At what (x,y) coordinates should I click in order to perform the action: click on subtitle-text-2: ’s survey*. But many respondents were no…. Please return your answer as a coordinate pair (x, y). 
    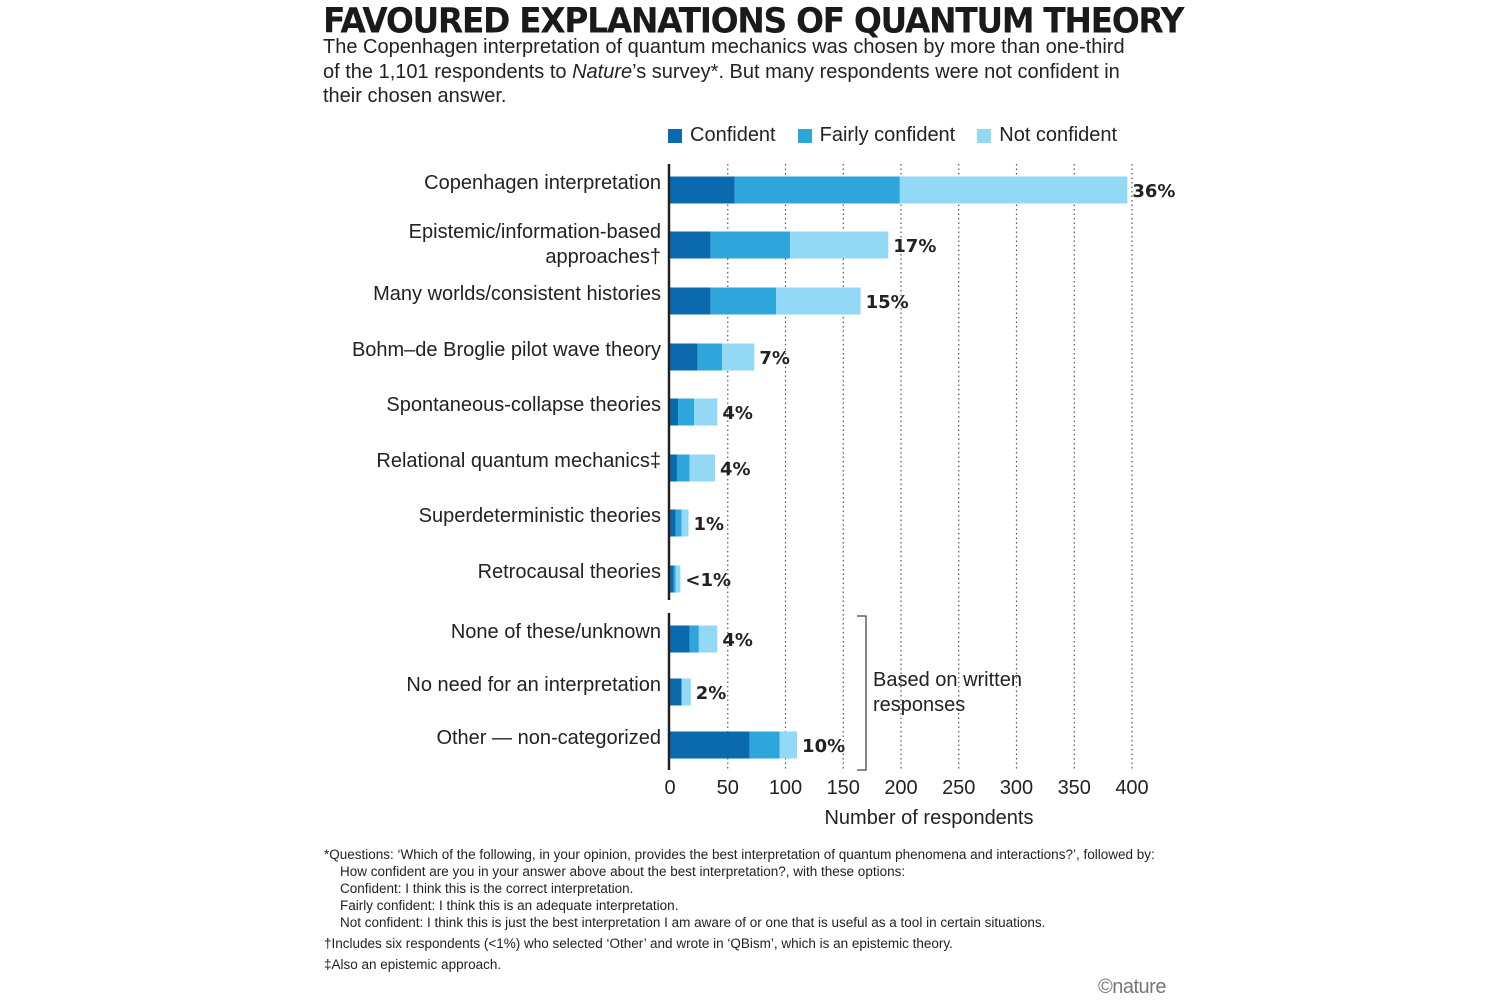
    Looking at the image, I should click on (721, 84).